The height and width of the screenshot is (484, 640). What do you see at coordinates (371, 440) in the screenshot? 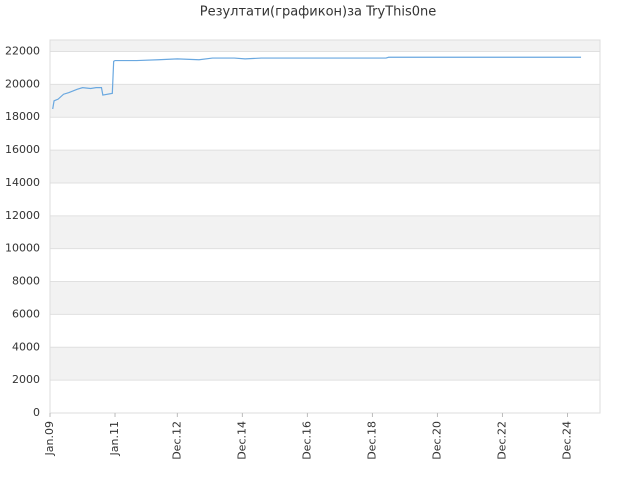
I see `x-tick-label: Dec.18` at bounding box center [371, 440].